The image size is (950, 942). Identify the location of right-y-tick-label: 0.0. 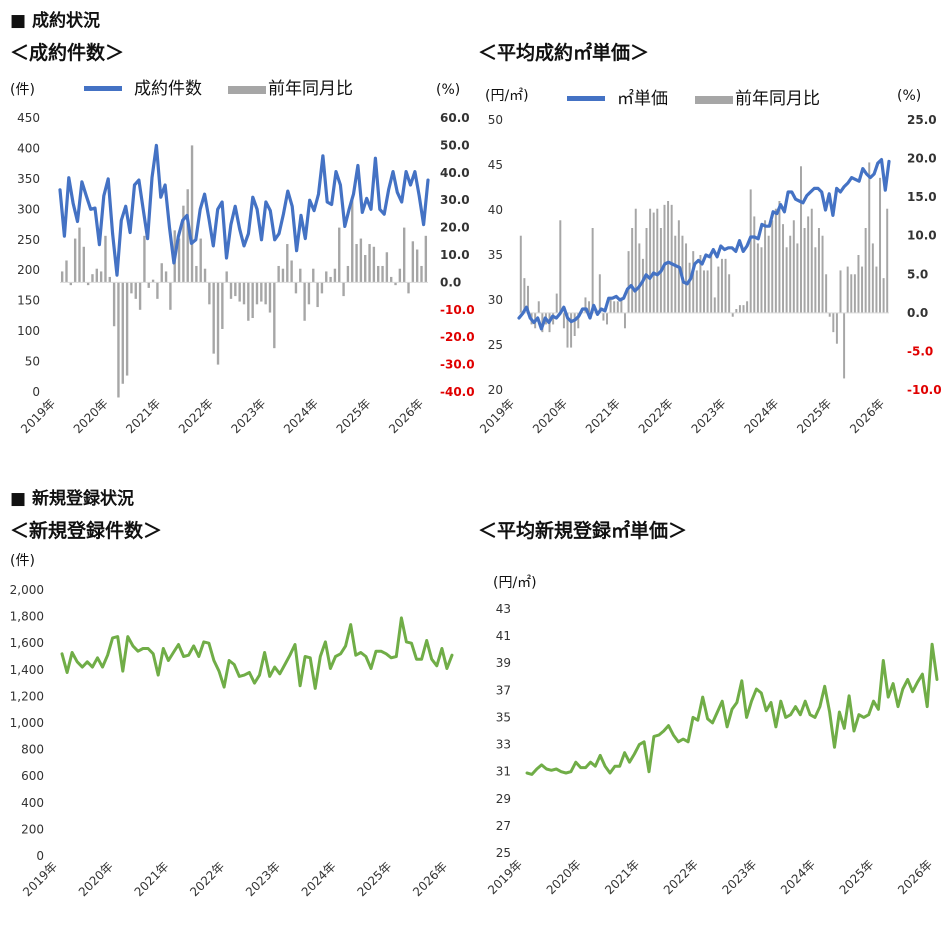
(917, 313).